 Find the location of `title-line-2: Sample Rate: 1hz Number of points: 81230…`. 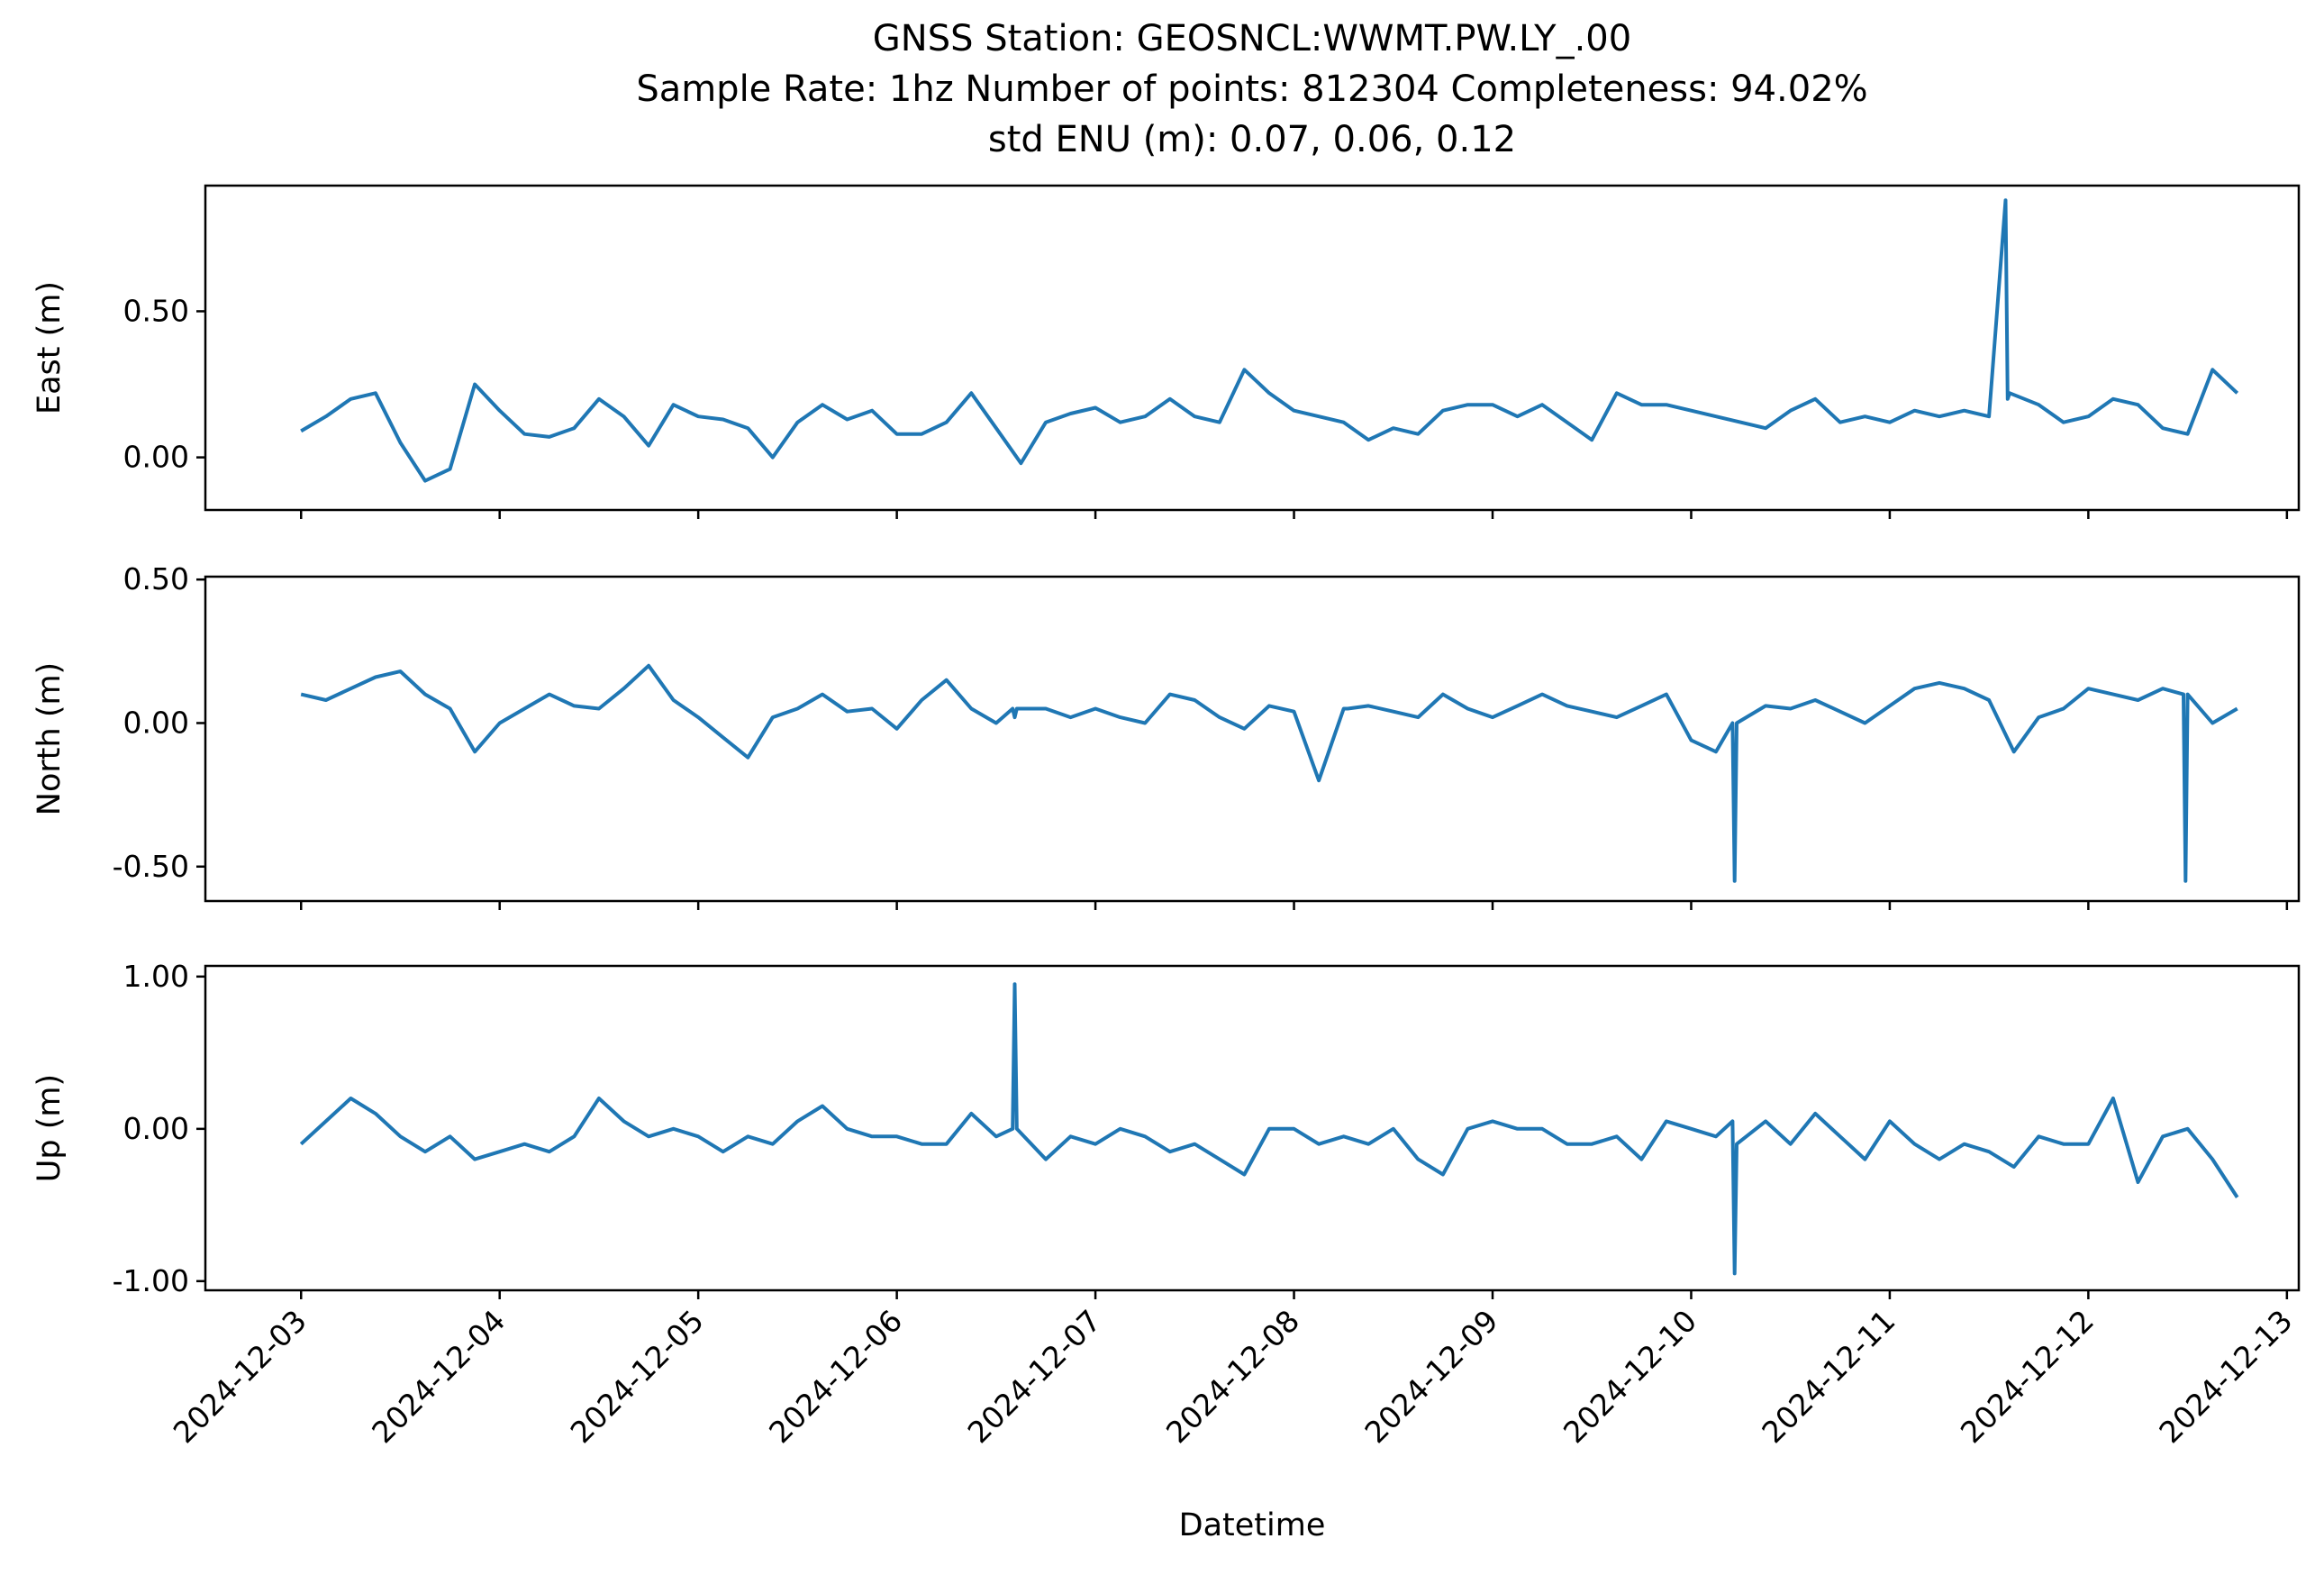

title-line-2: Sample Rate: 1hz Number of points: 81230… is located at coordinates (1252, 89).